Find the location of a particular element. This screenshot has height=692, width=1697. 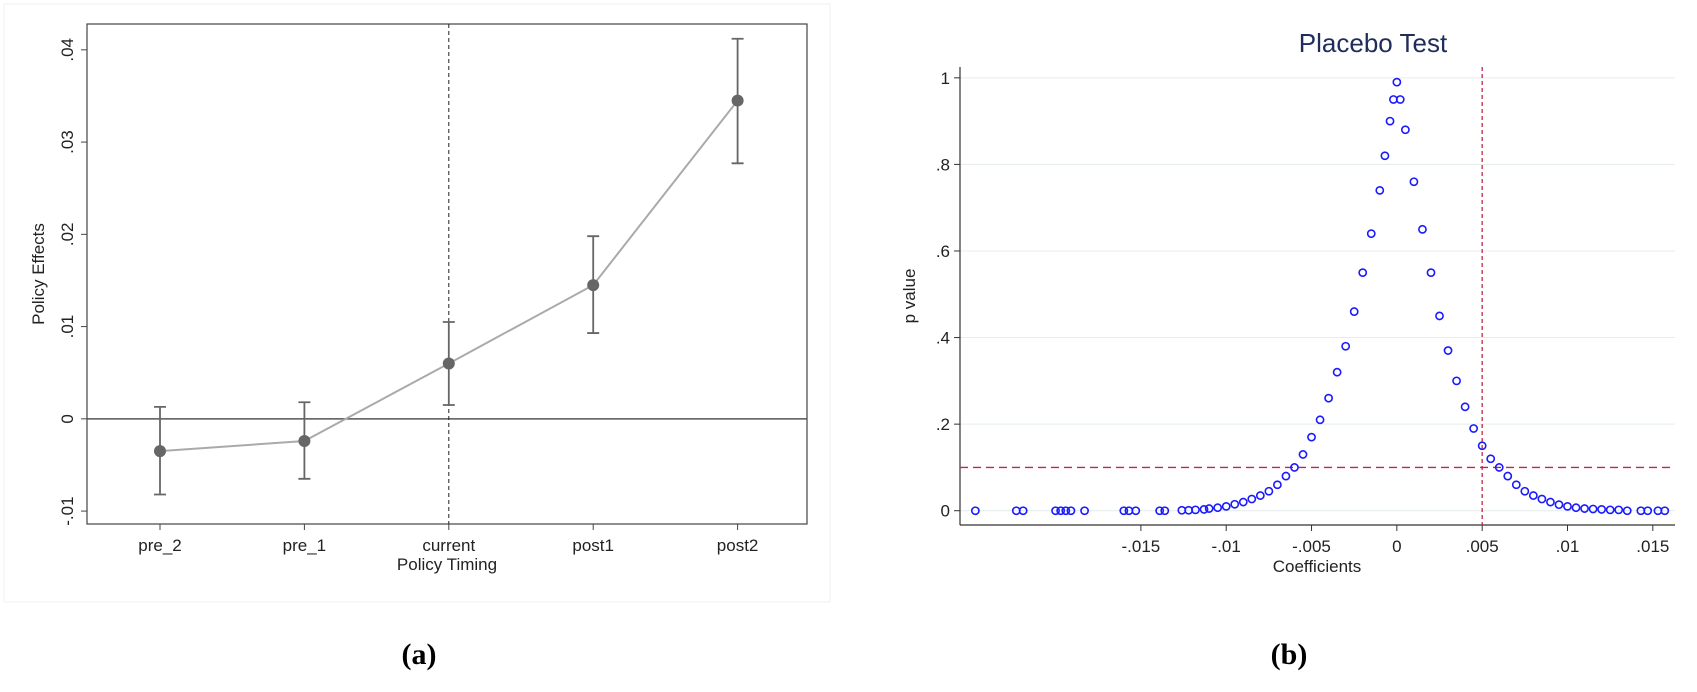

y-tick-label: .04 is located at coordinates (67, 50).